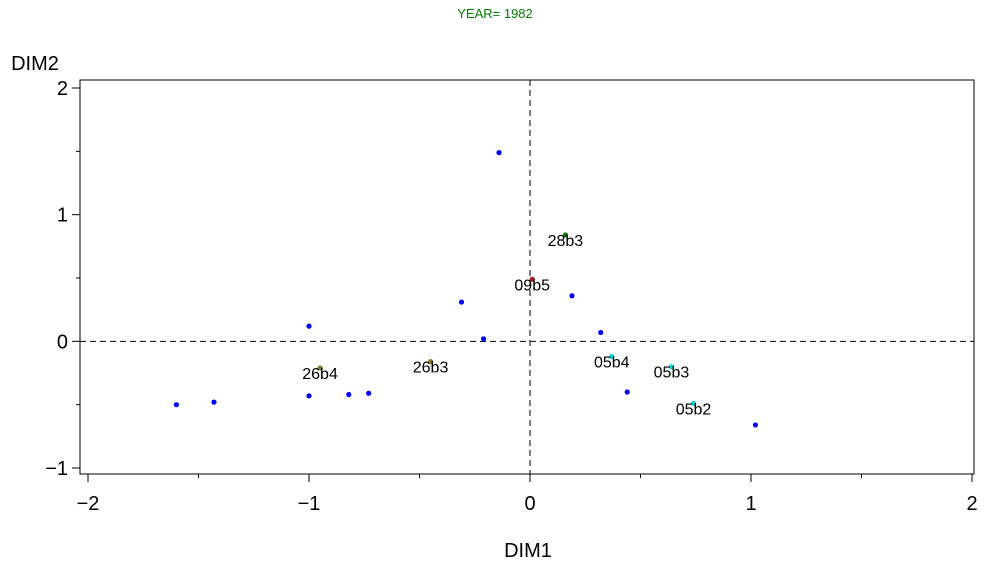 The width and height of the screenshot is (990, 575). What do you see at coordinates (971, 504) in the screenshot?
I see `x-tick-label: 2` at bounding box center [971, 504].